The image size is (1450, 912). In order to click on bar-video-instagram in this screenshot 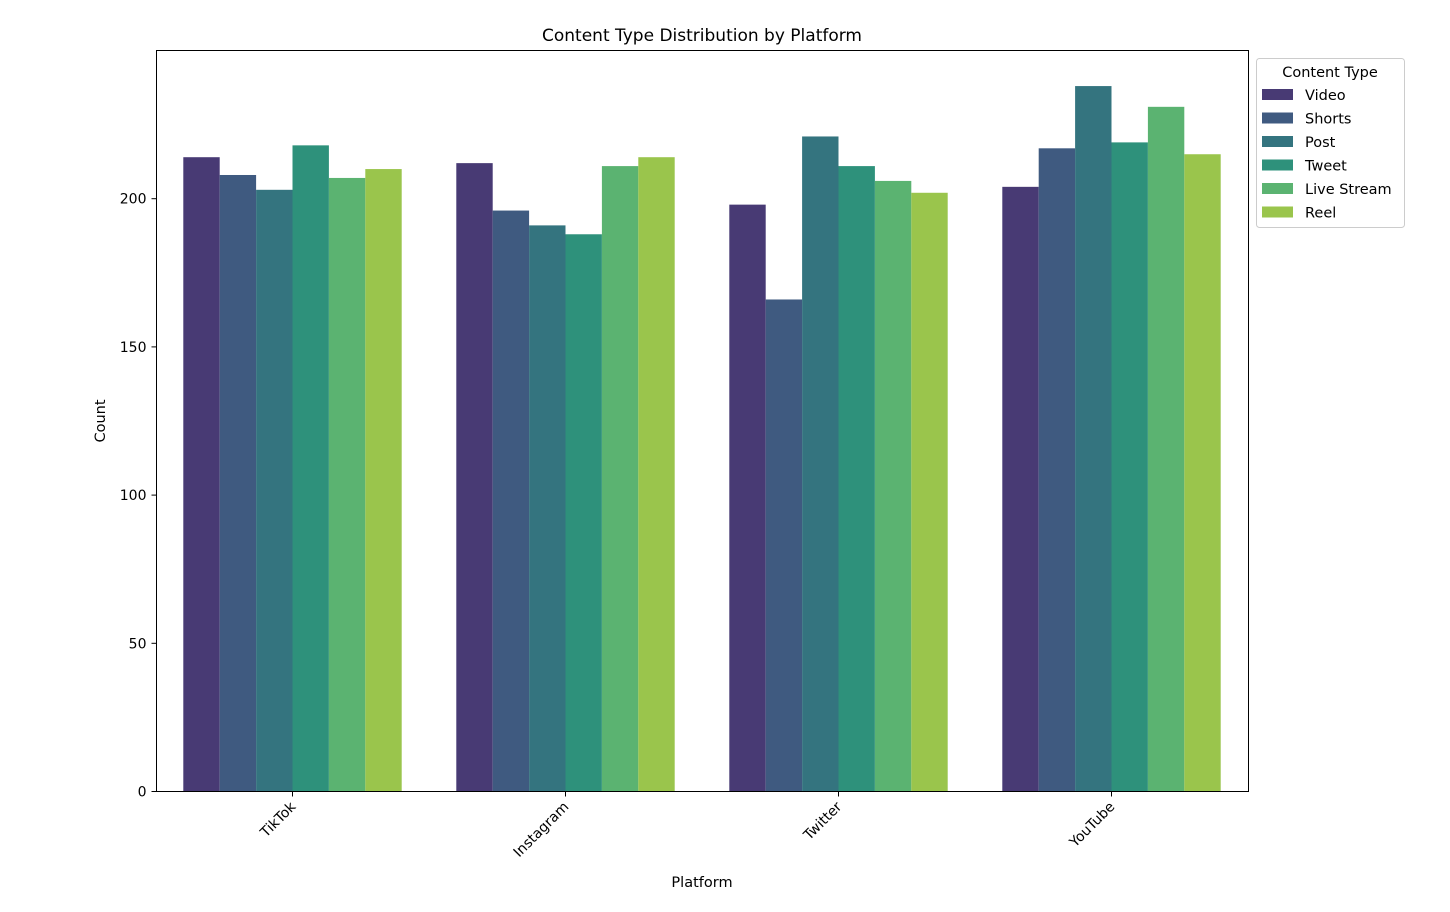, I will do `click(474, 477)`.